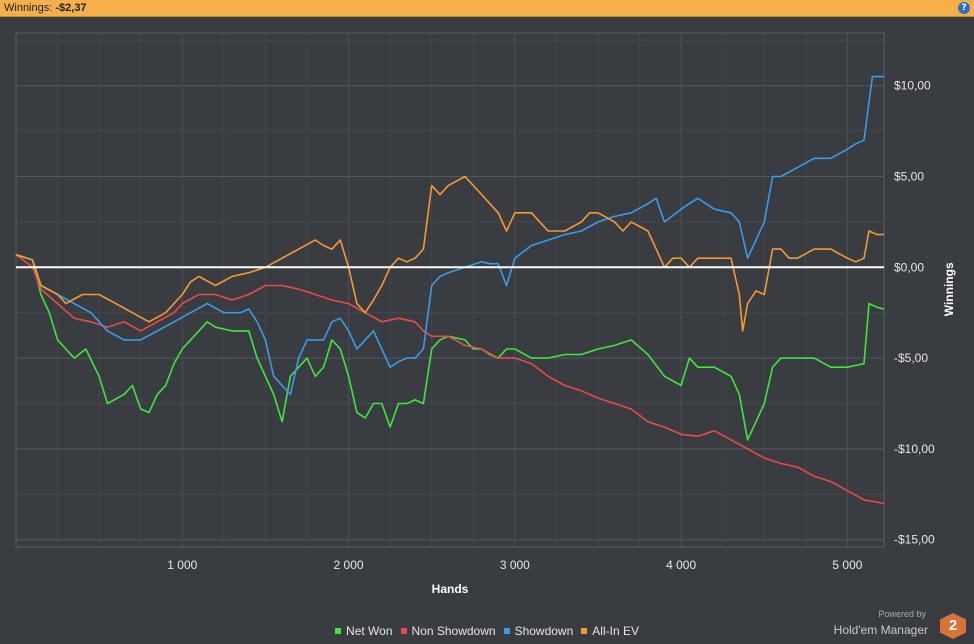 This screenshot has height=644, width=974. I want to click on x-axis-title: Hands, so click(450, 589).